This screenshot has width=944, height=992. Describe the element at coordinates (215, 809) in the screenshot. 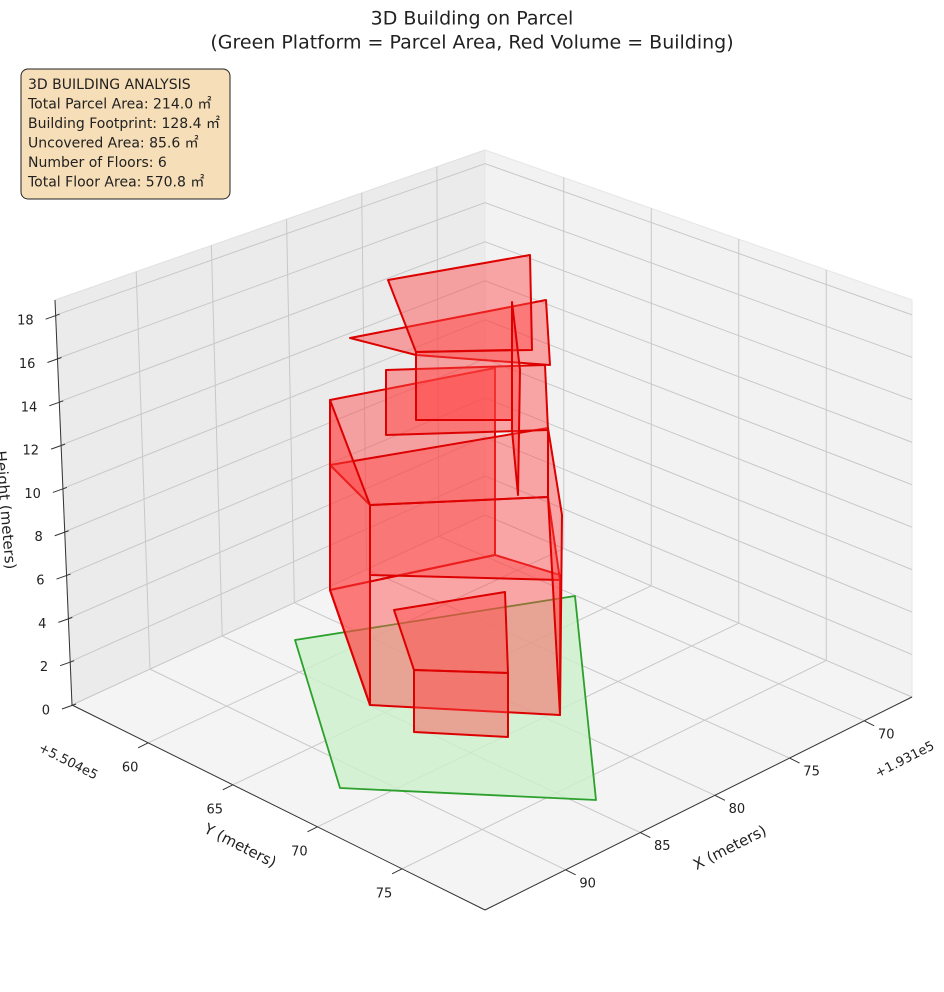

I see `y-tick-label: 65` at that location.